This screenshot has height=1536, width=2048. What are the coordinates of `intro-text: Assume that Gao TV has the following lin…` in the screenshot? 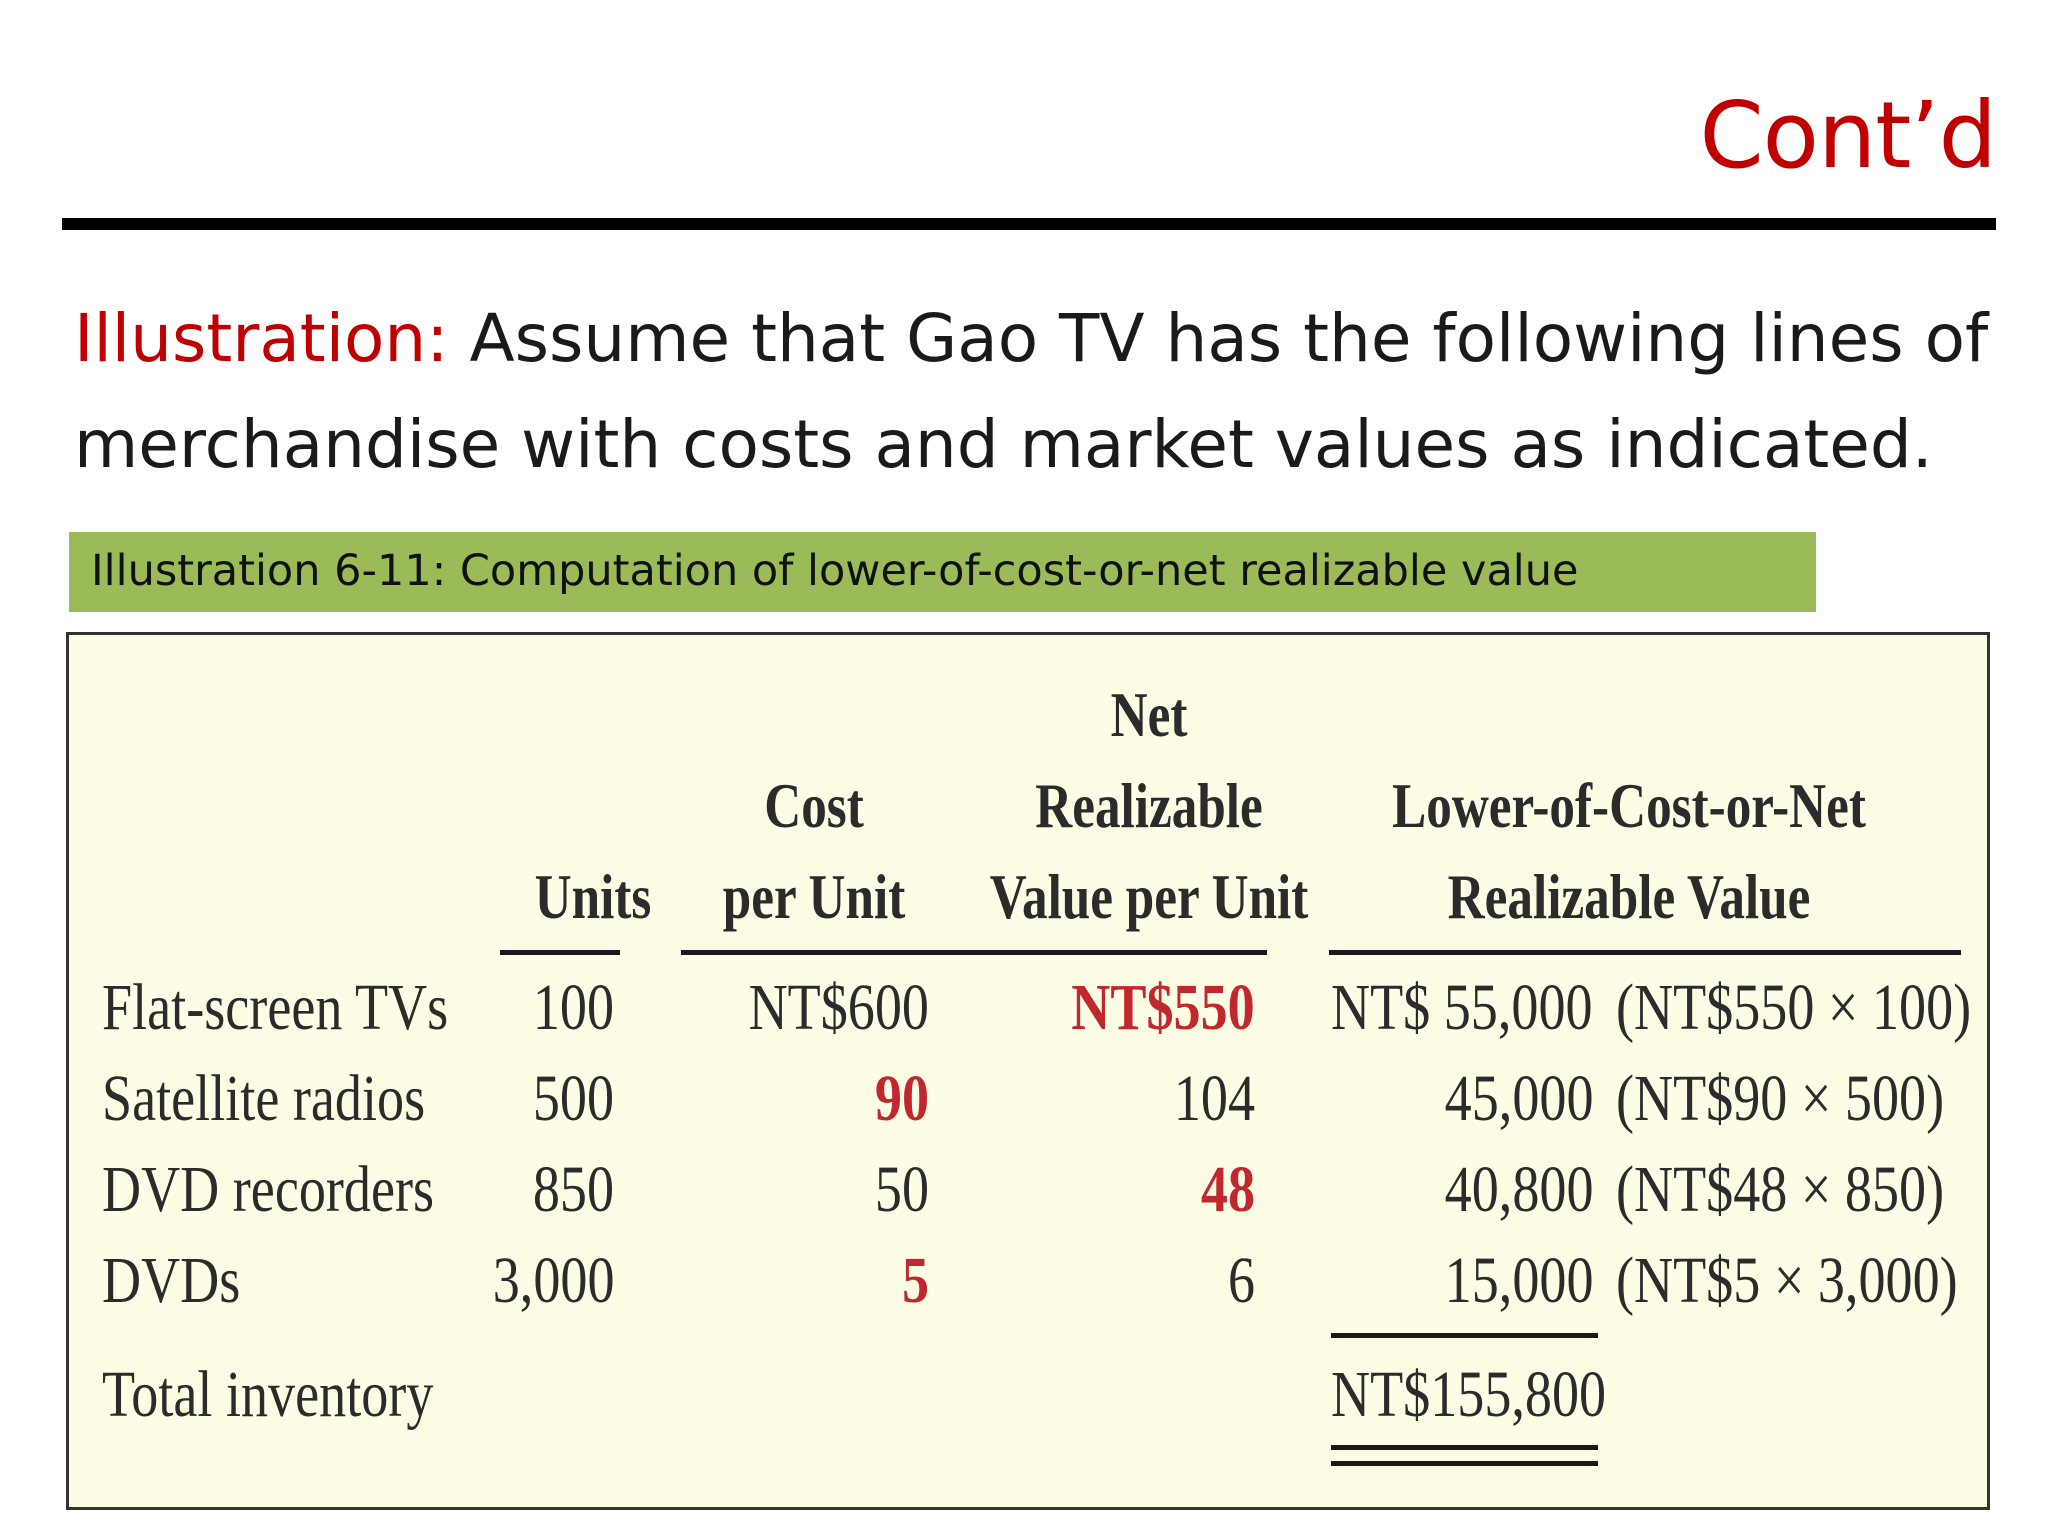 It's located at (1031, 391).